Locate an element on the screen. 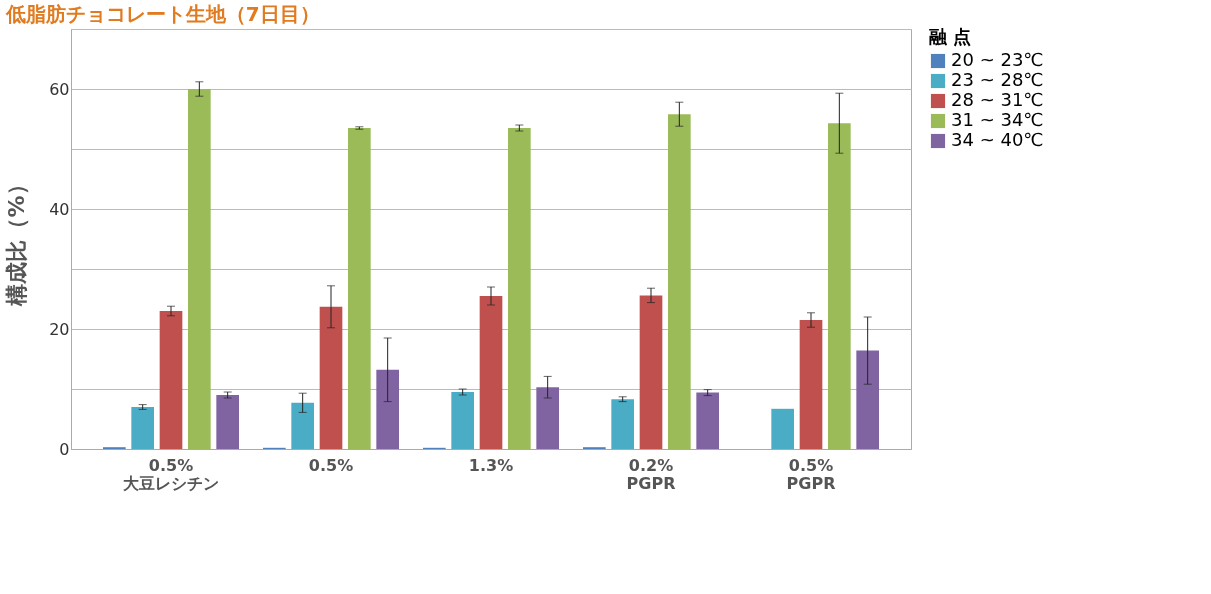 The image size is (1211, 594). legend-title: 融 点 is located at coordinates (950, 36).